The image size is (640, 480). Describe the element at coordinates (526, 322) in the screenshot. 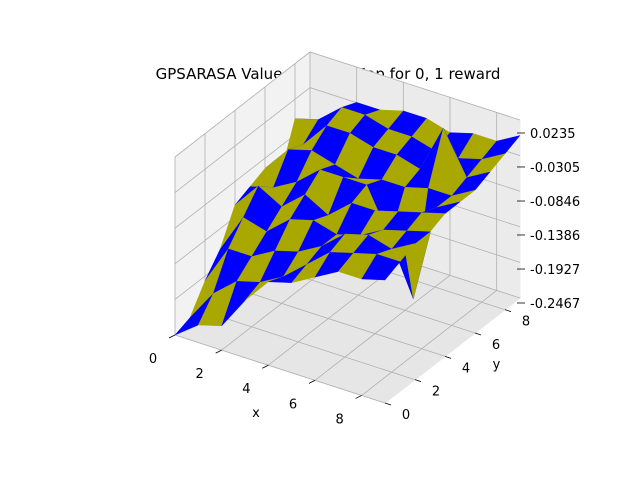

I see `y-tick-label: 8` at that location.